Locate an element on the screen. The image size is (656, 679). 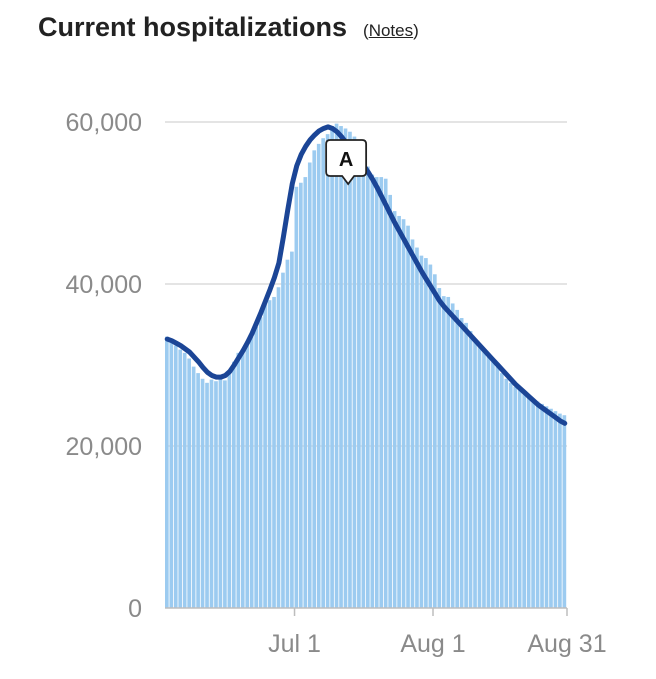
y-tick-label: 20,000 is located at coordinates (104, 447).